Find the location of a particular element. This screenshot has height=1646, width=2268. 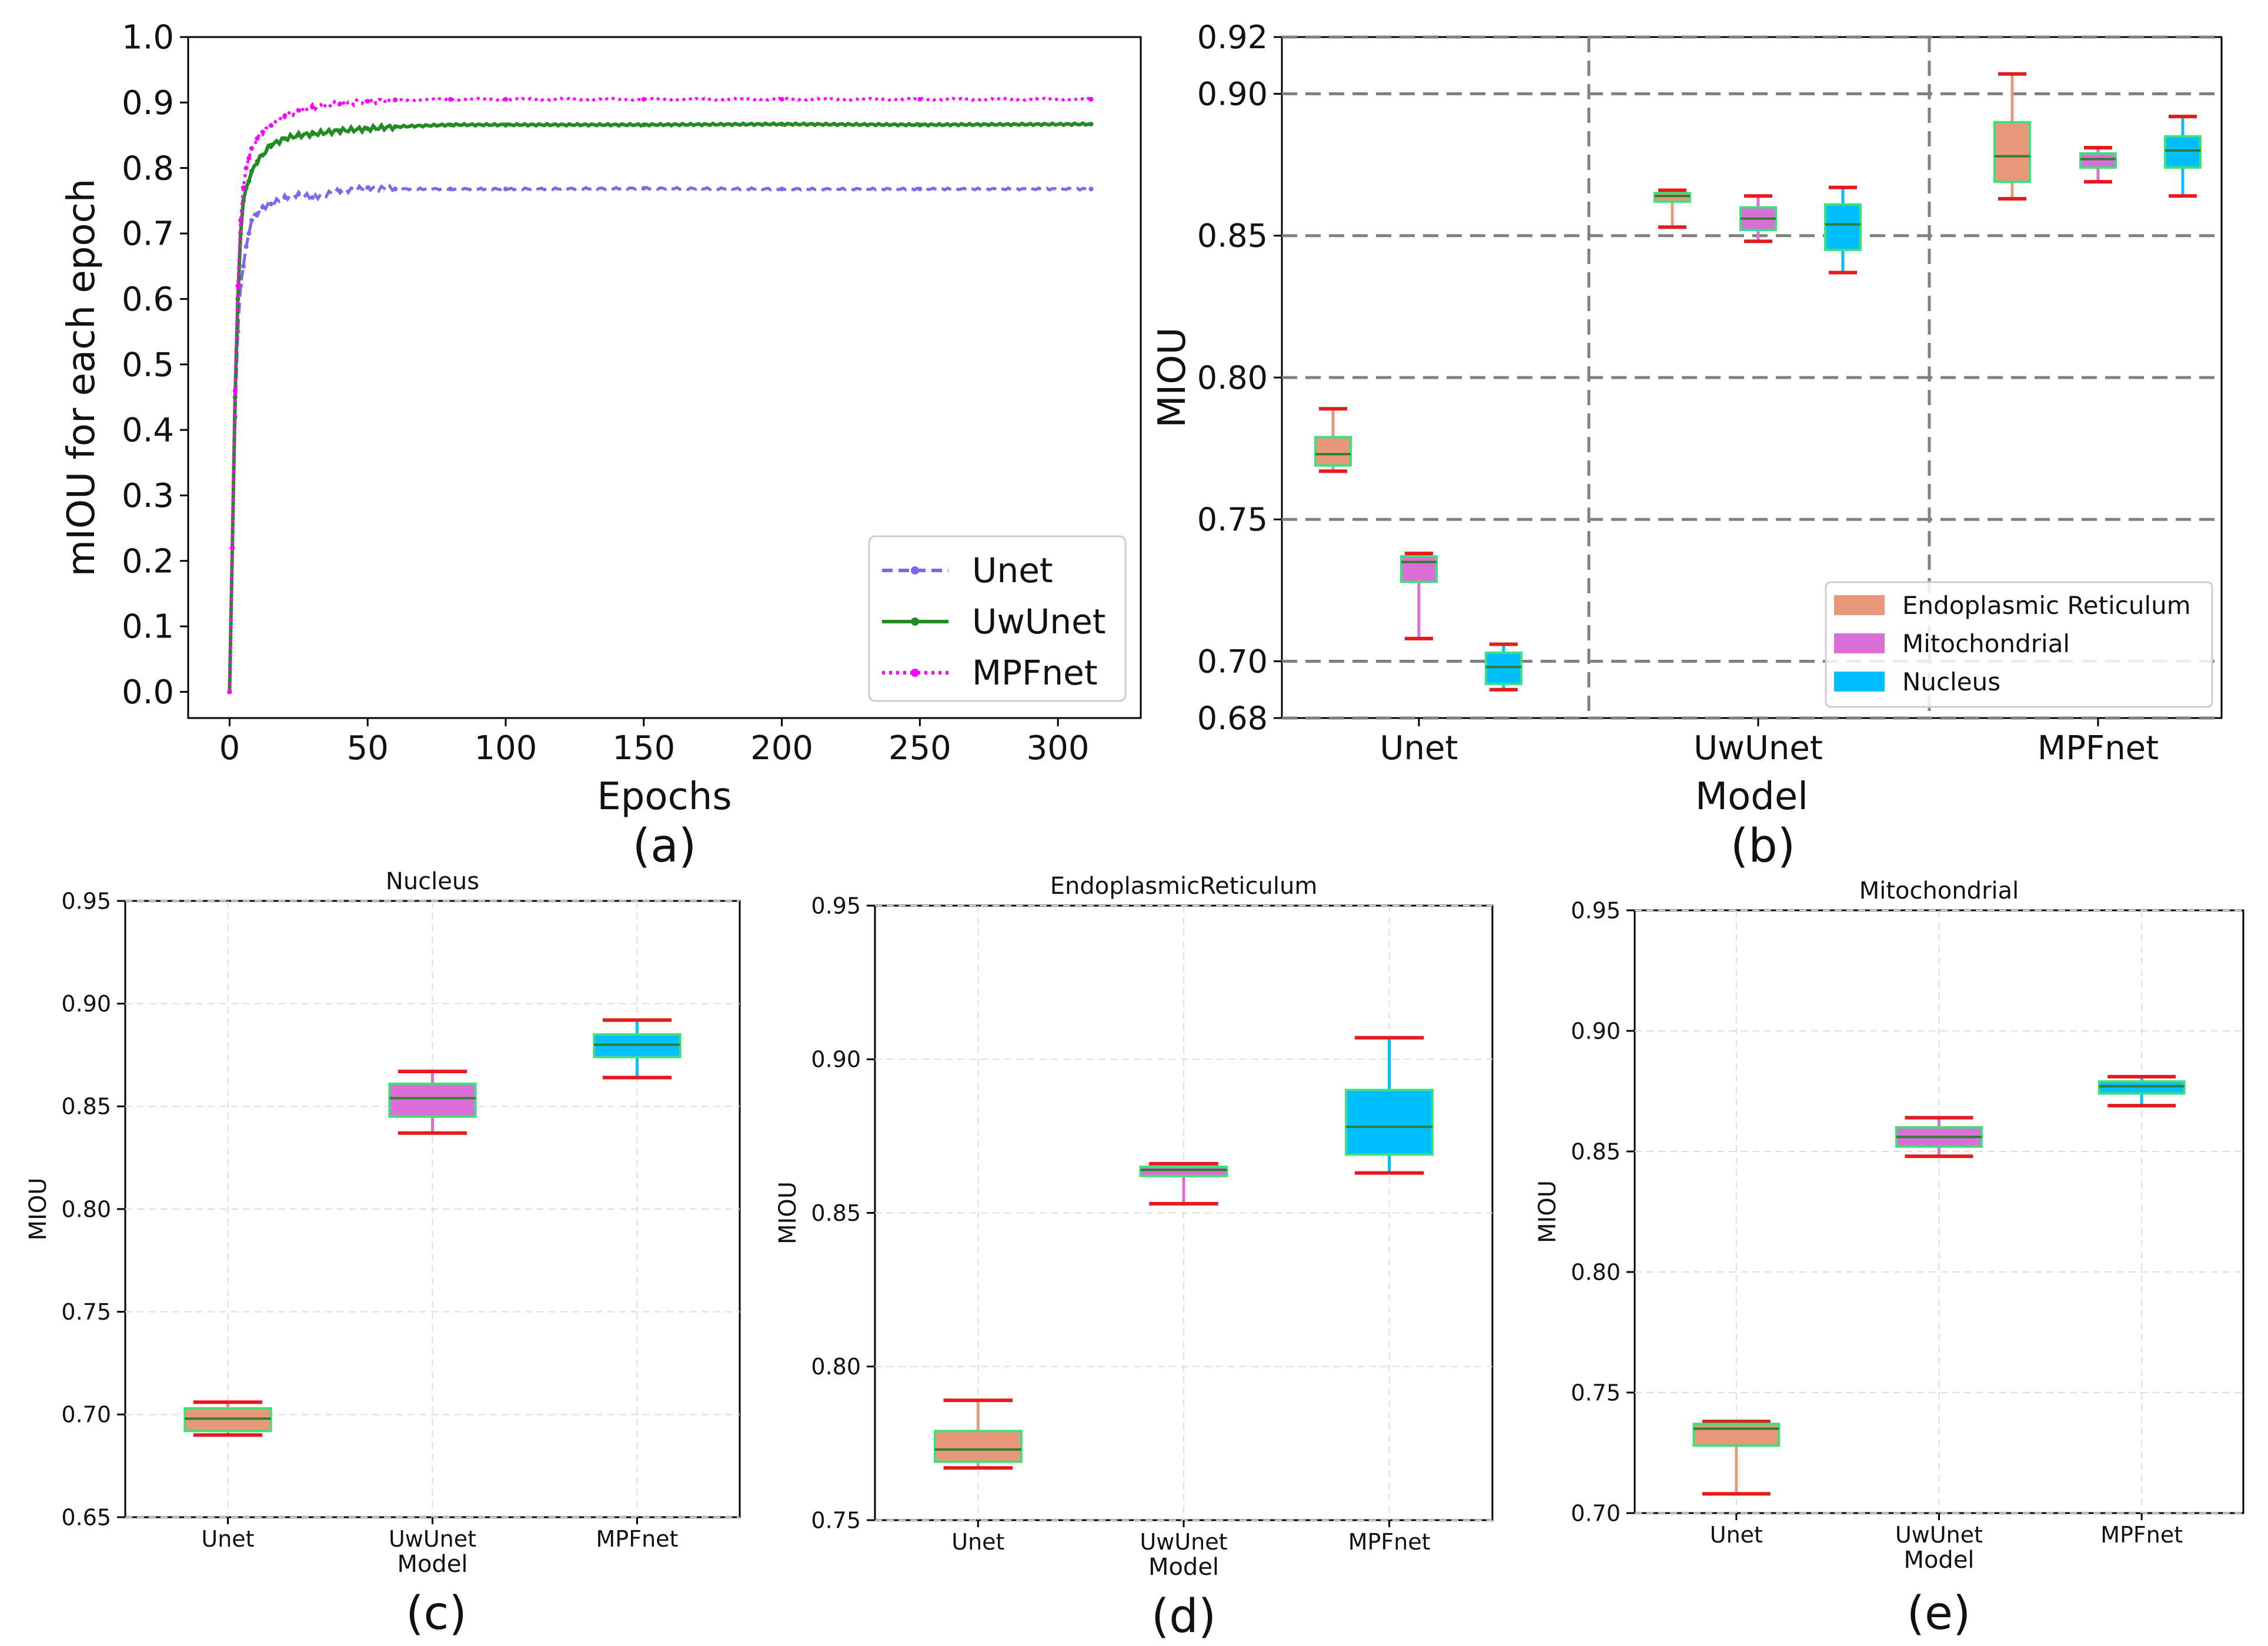

y-axis-label: mIOU for each epoch is located at coordinates (81, 378).